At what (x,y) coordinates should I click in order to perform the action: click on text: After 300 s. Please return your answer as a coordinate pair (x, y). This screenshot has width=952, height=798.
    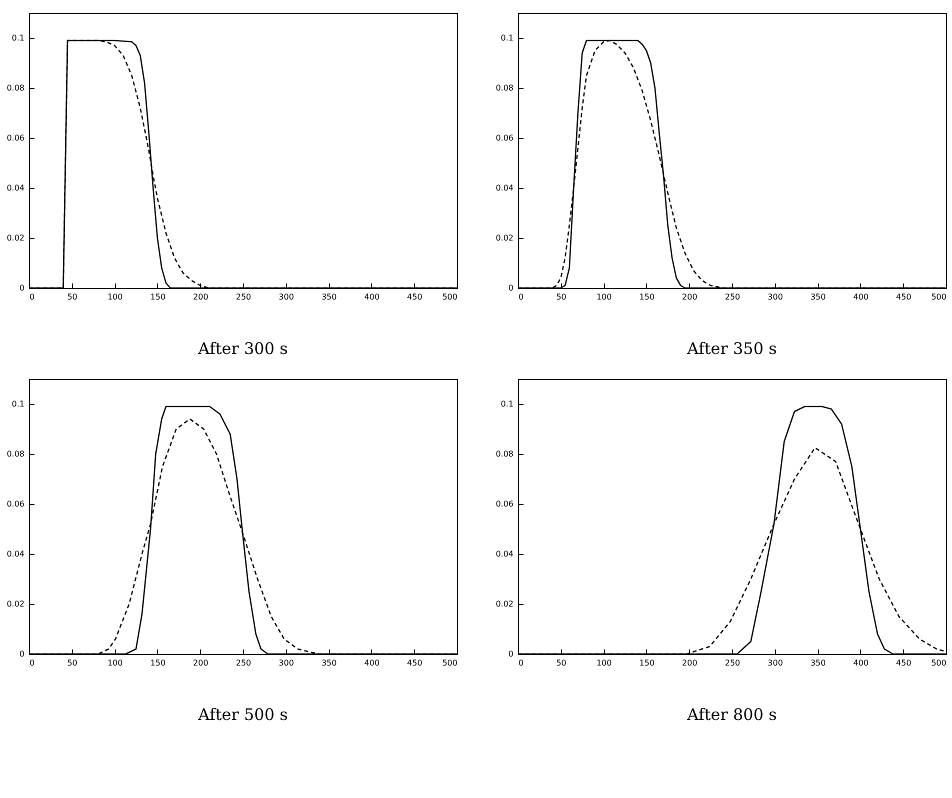
    Looking at the image, I should click on (242, 348).